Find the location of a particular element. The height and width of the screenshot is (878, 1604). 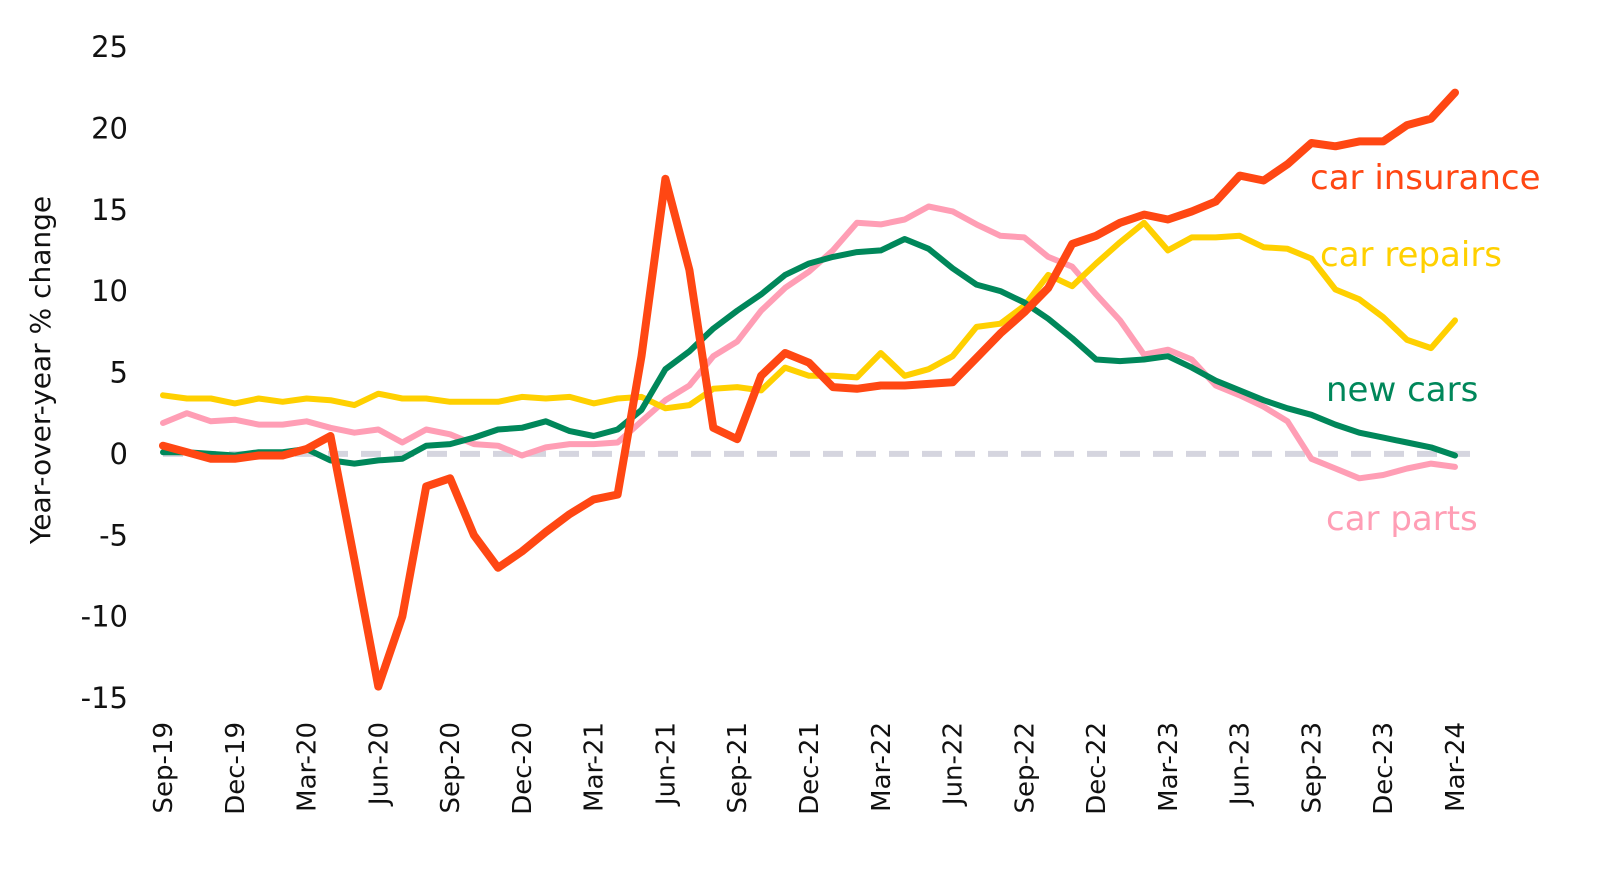

x-tick-label: Mar-22 is located at coordinates (882, 767).